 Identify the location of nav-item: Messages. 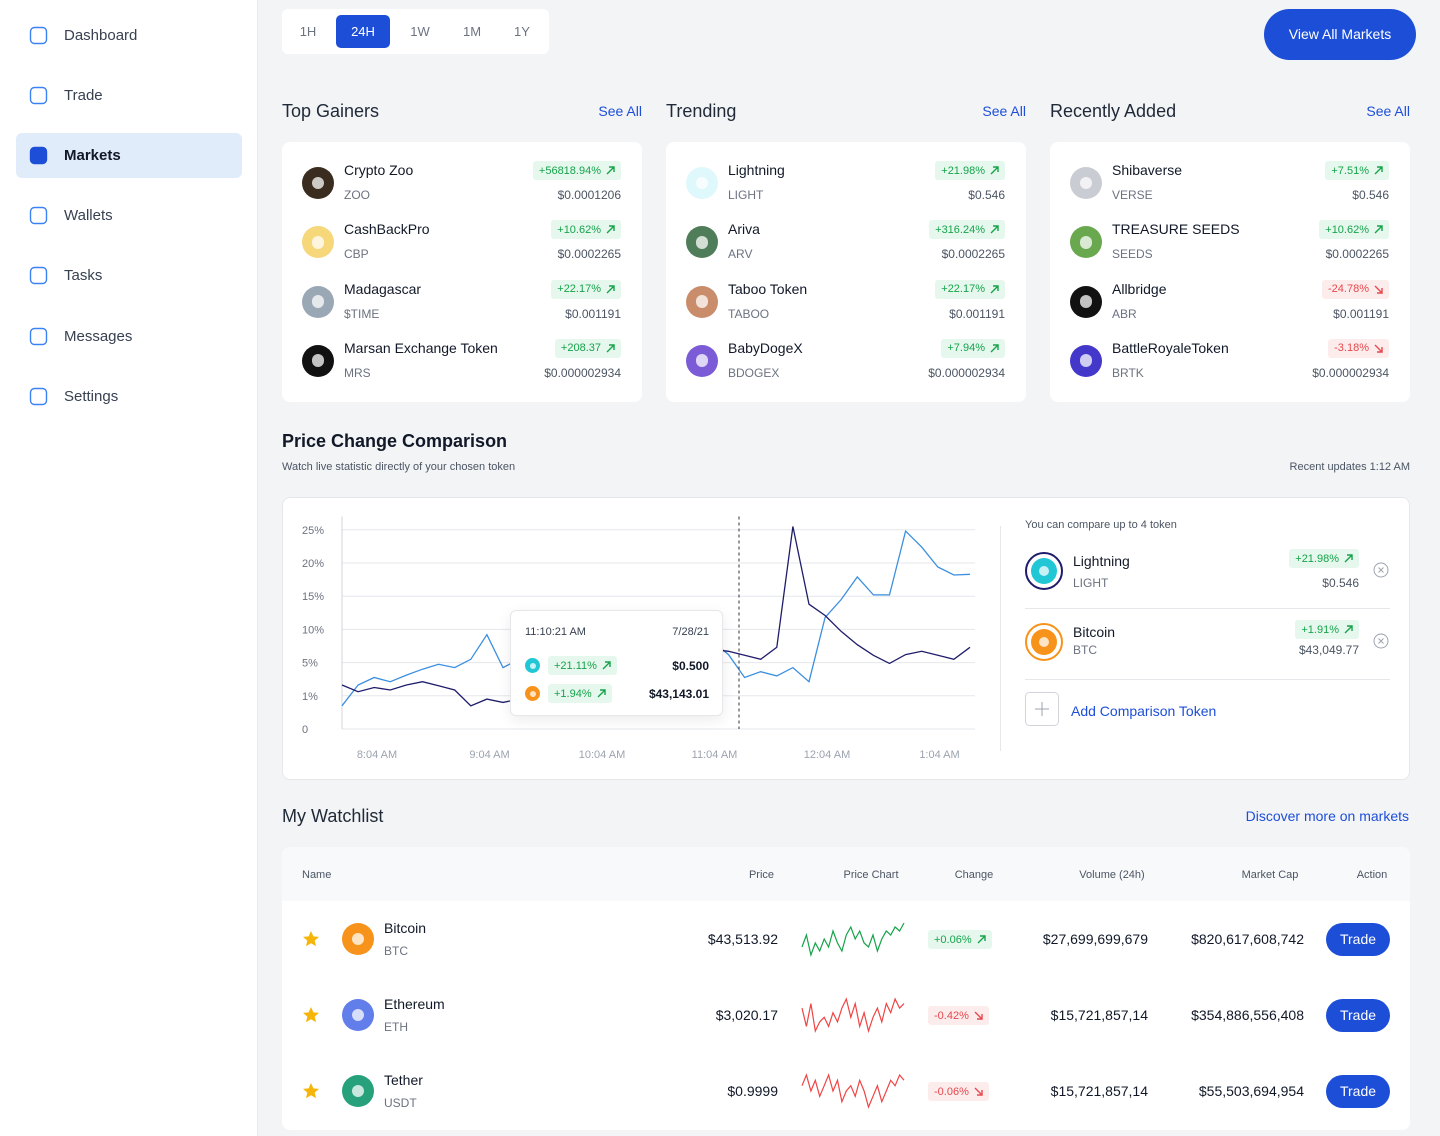
(129, 336).